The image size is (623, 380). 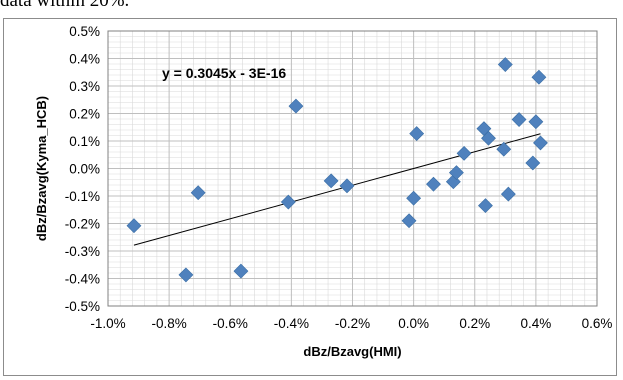 I want to click on y-axis-title: dBz/Bzavg(Kyma_HCB), so click(x=41, y=168).